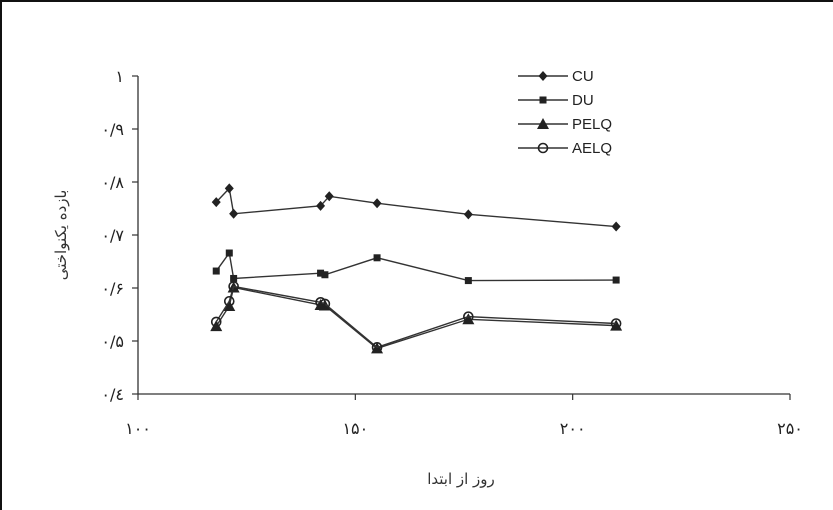  Describe the element at coordinates (112, 394) in the screenshot. I see `y-tick-label: ۰/٤` at that location.